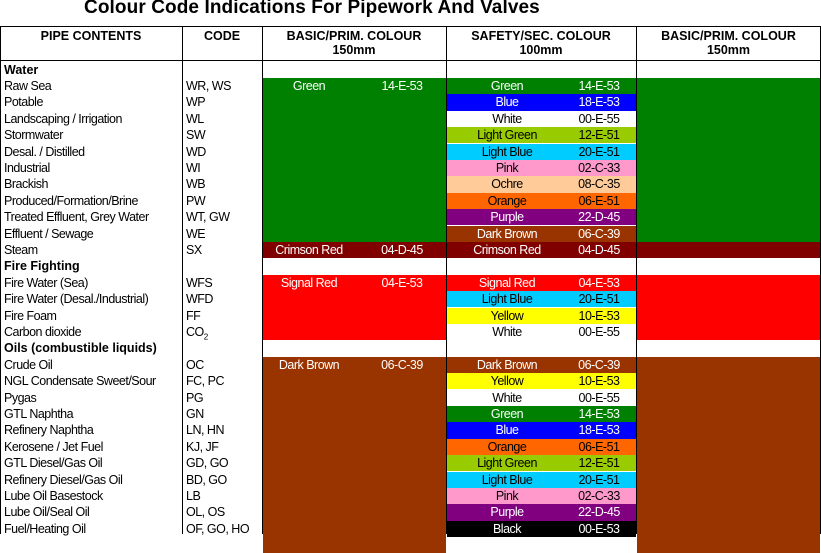 The height and width of the screenshot is (553, 821). What do you see at coordinates (208, 217) in the screenshot?
I see `pipe-code: WT, GW` at bounding box center [208, 217].